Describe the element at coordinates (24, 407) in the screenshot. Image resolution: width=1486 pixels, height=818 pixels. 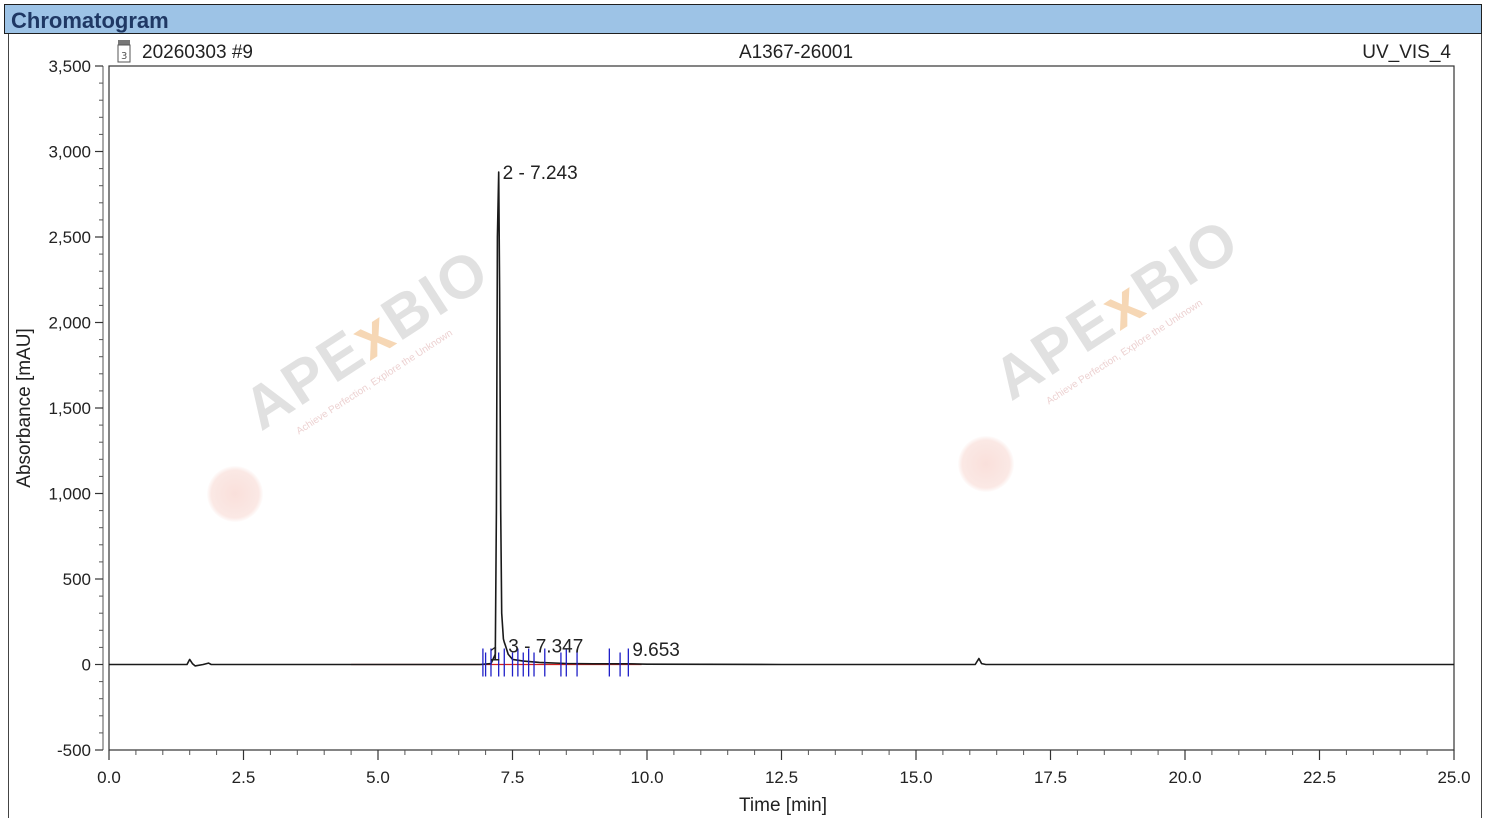
I see `y-axis-title: Absorbance [mAU]` at that location.